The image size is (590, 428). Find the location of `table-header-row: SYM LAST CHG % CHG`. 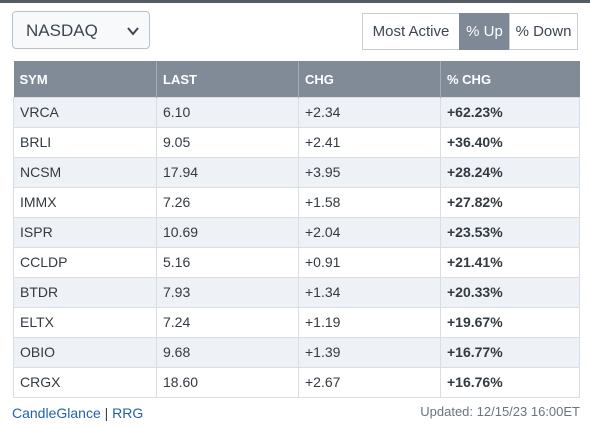

table-header-row: SYM LAST CHG % CHG is located at coordinates (296, 79).